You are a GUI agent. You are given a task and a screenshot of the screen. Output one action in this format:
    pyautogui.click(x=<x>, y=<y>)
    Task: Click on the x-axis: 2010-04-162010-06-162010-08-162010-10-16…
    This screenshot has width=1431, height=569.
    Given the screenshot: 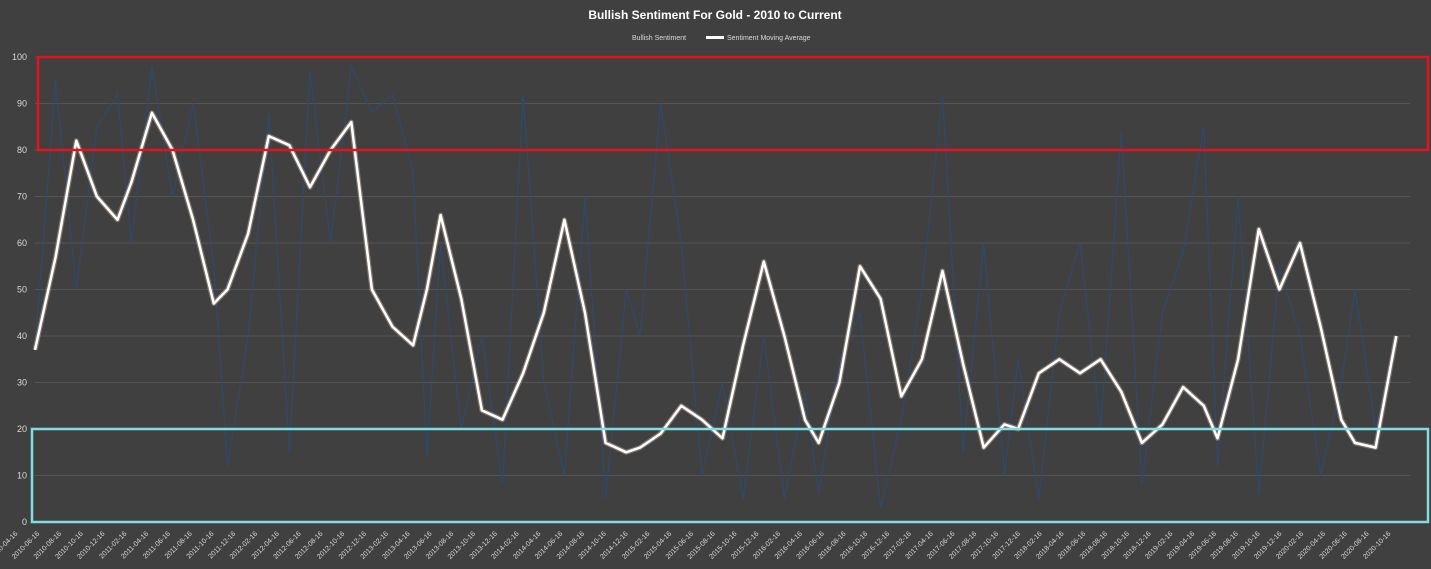 What is the action you would take?
    pyautogui.click(x=696, y=545)
    